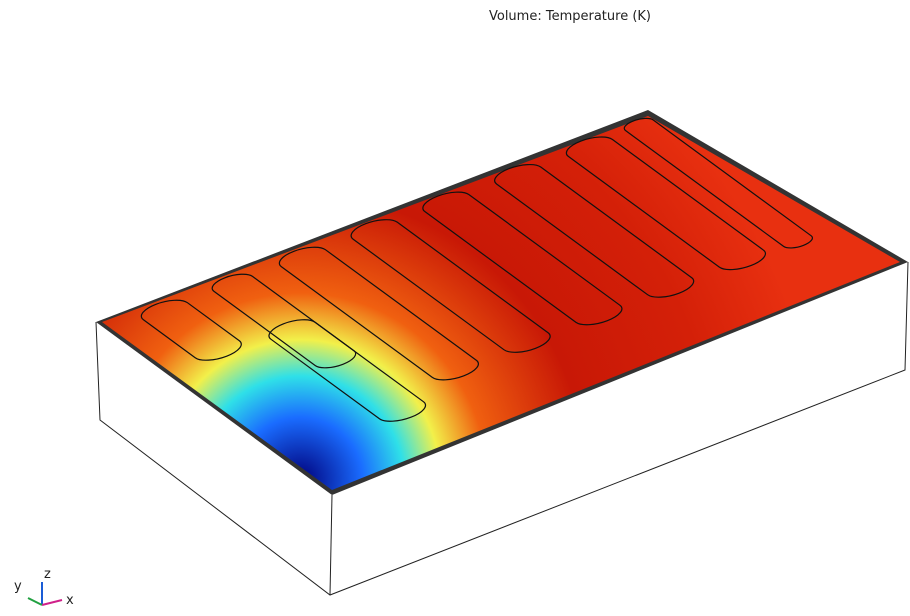 This screenshot has height=616, width=910. Describe the element at coordinates (18, 586) in the screenshot. I see `y-label: y` at that location.